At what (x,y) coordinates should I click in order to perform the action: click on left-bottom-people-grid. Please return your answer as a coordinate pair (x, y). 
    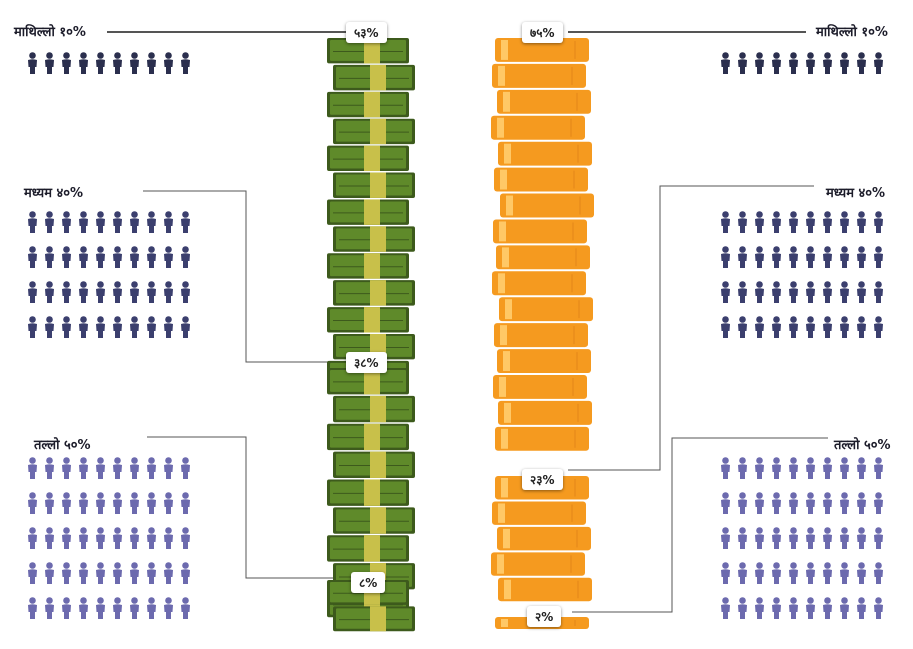
    Looking at the image, I should click on (109, 538).